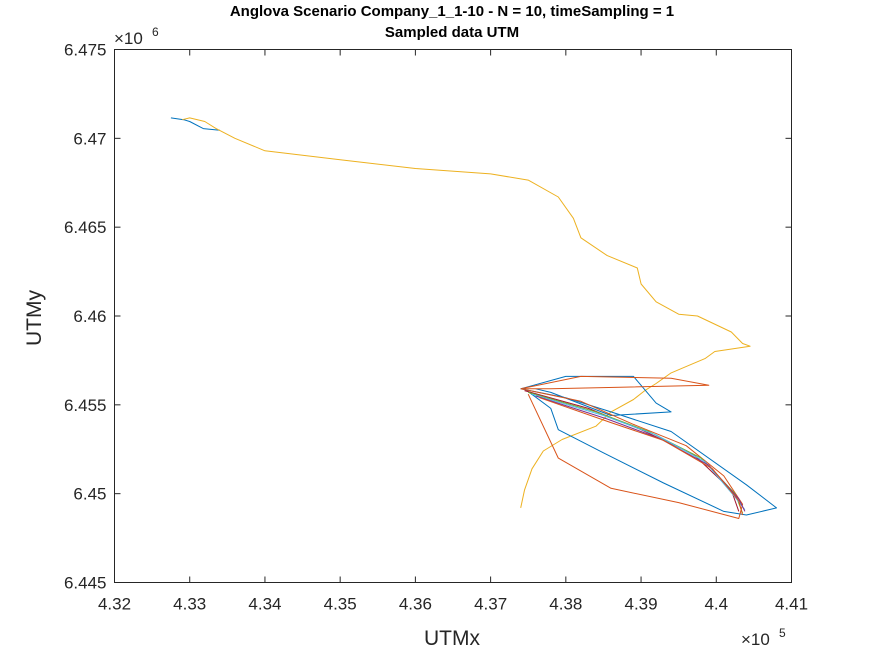 Image resolution: width=875 pixels, height=656 pixels. I want to click on y-tick-label: 6.46, so click(89, 316).